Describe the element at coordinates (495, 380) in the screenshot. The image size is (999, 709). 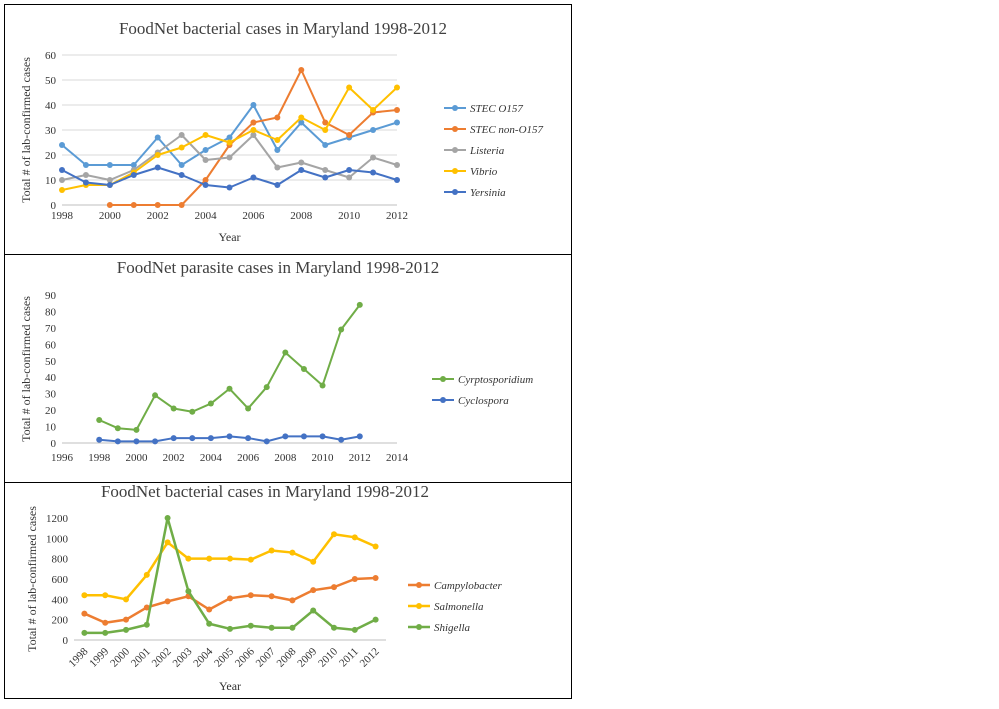
I see `legend-label: Cyrptosporidium` at that location.